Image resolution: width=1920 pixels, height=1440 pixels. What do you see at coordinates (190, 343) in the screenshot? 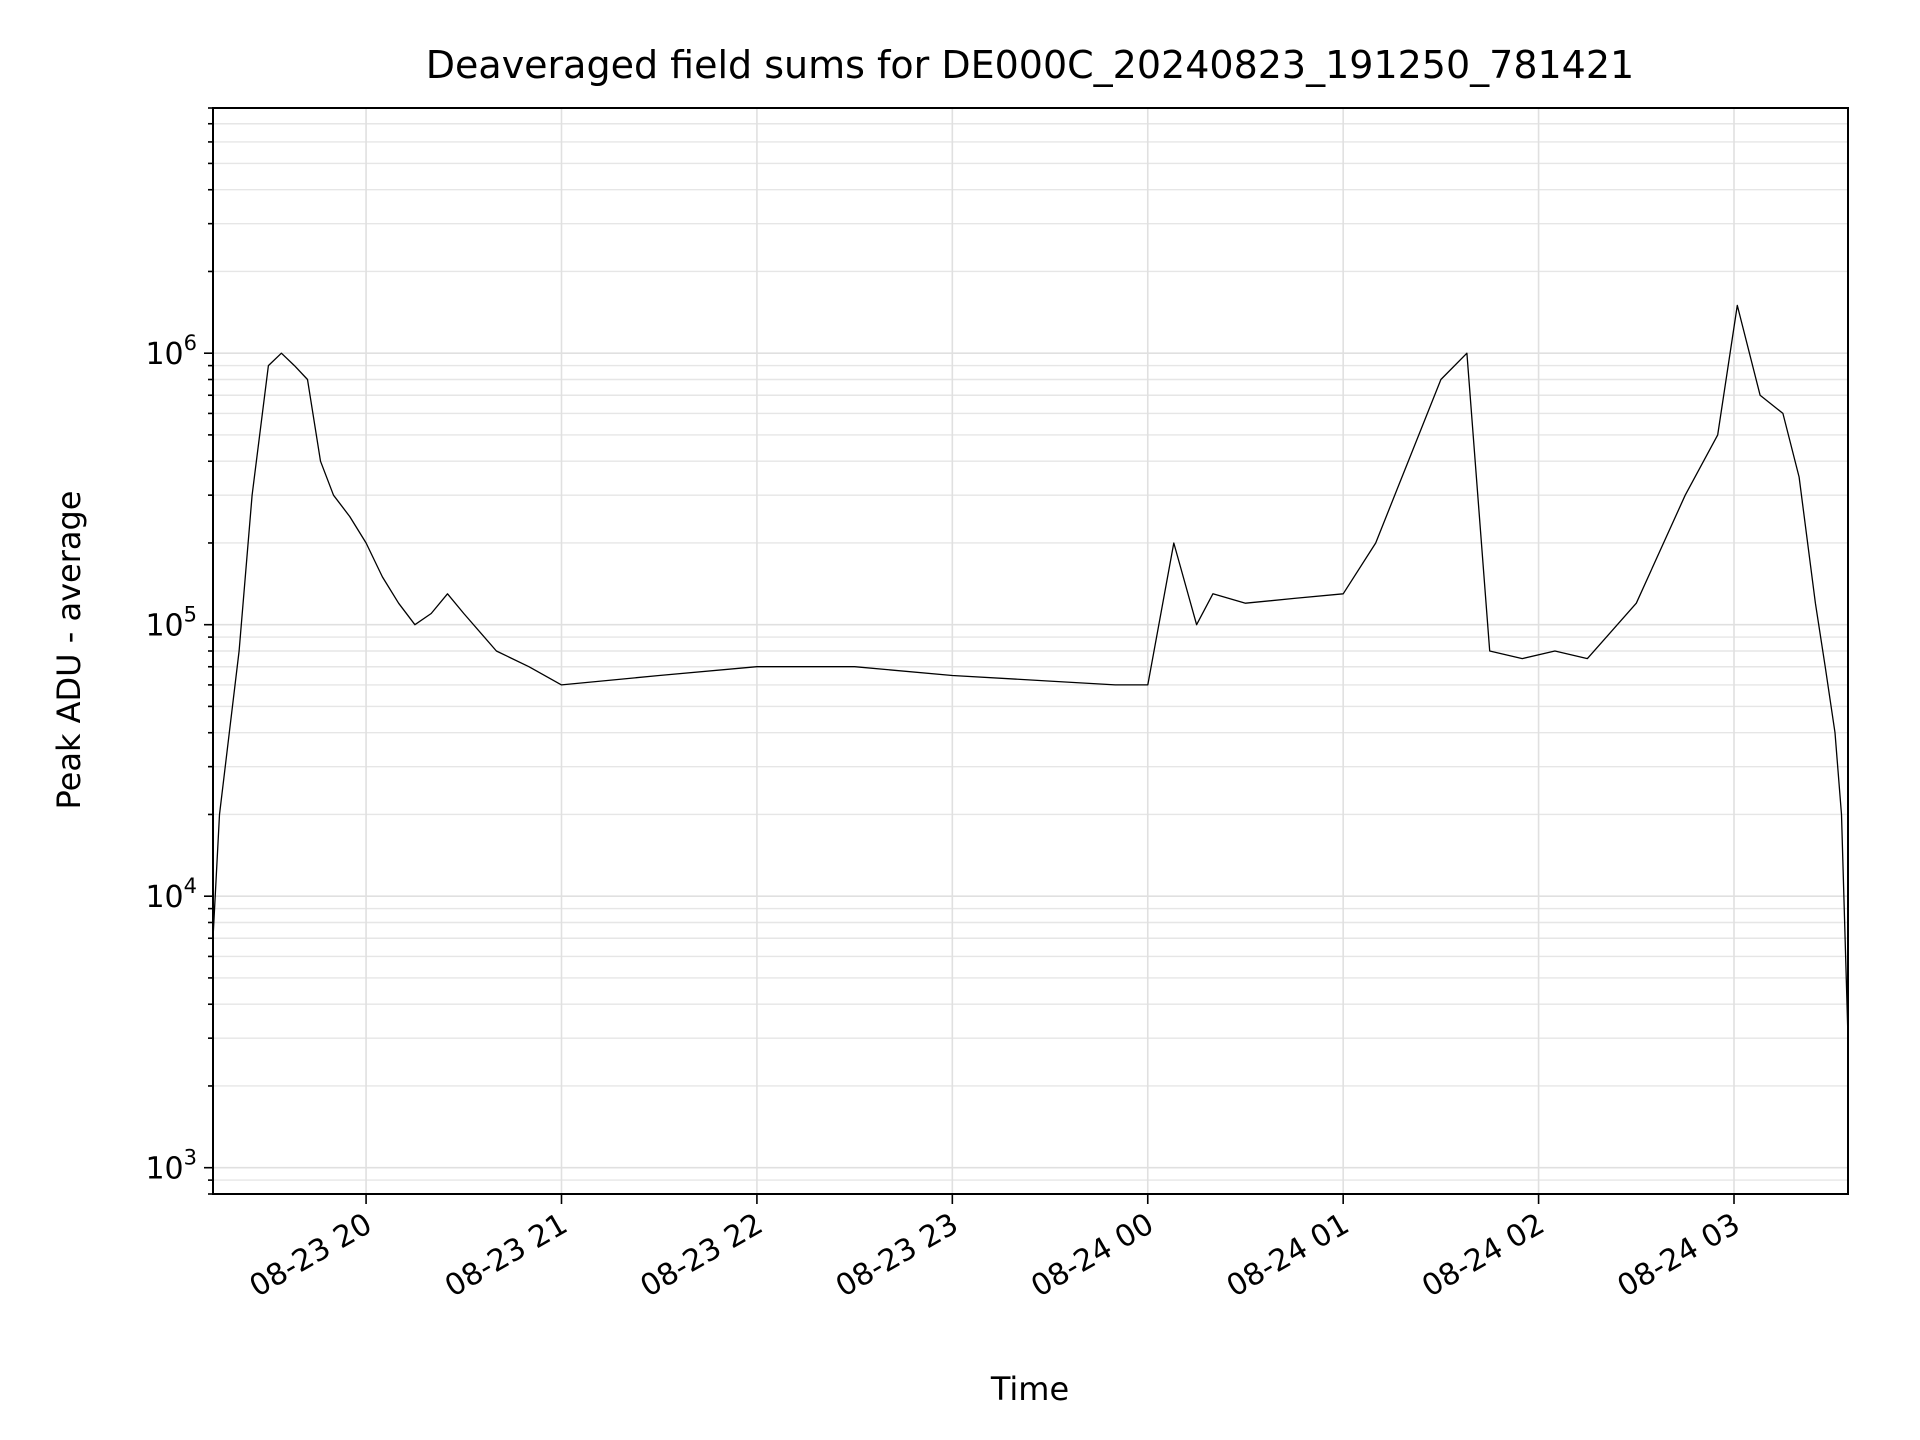
I see `y-tick-label-exponent: 6` at bounding box center [190, 343].